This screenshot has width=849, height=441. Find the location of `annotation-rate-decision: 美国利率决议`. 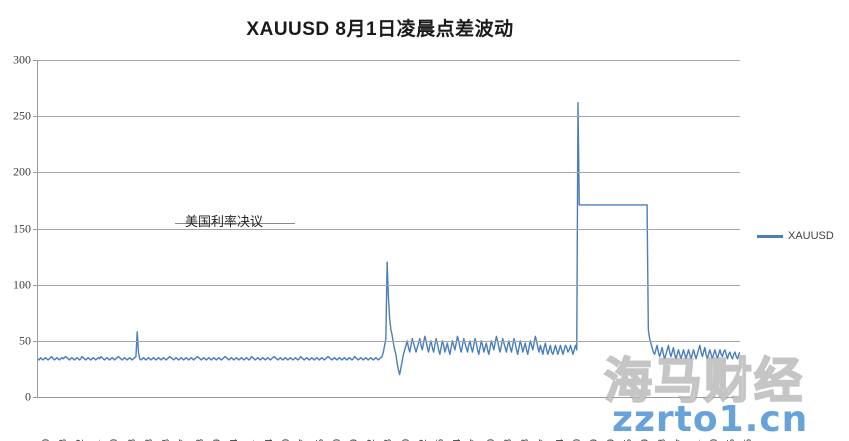

annotation-rate-decision: 美国利率决议 is located at coordinates (224, 222).